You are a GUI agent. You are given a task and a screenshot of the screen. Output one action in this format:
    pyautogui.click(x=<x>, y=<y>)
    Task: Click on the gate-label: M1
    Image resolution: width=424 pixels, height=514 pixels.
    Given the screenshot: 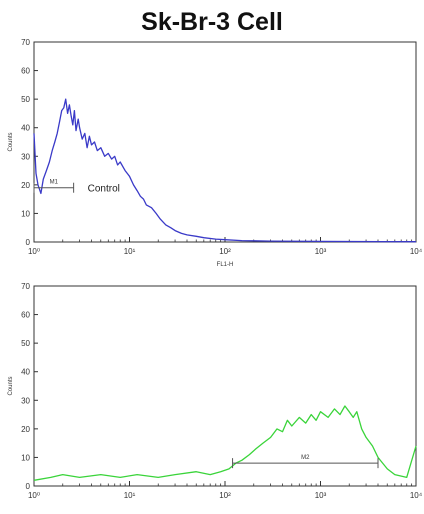 What is the action you would take?
    pyautogui.click(x=54, y=183)
    